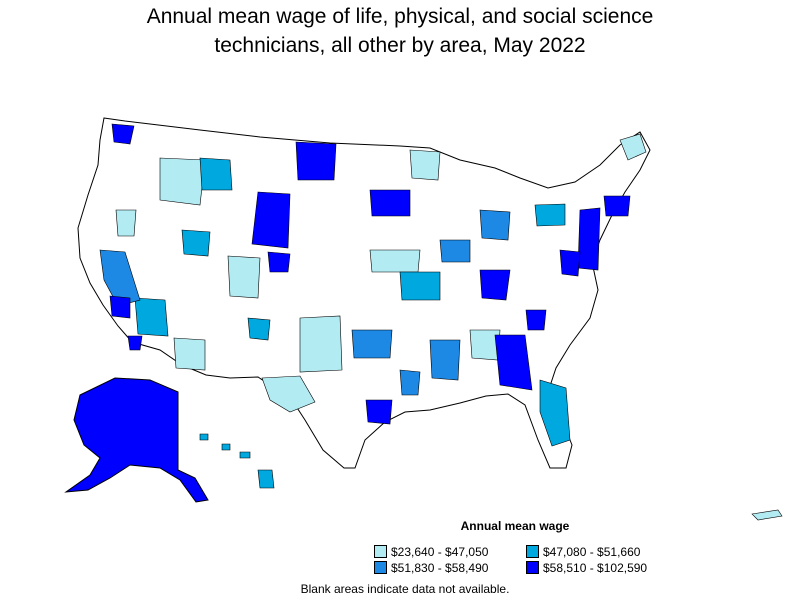  I want to click on legend-label-tier-4: $58,510 - $102,590, so click(595, 568).